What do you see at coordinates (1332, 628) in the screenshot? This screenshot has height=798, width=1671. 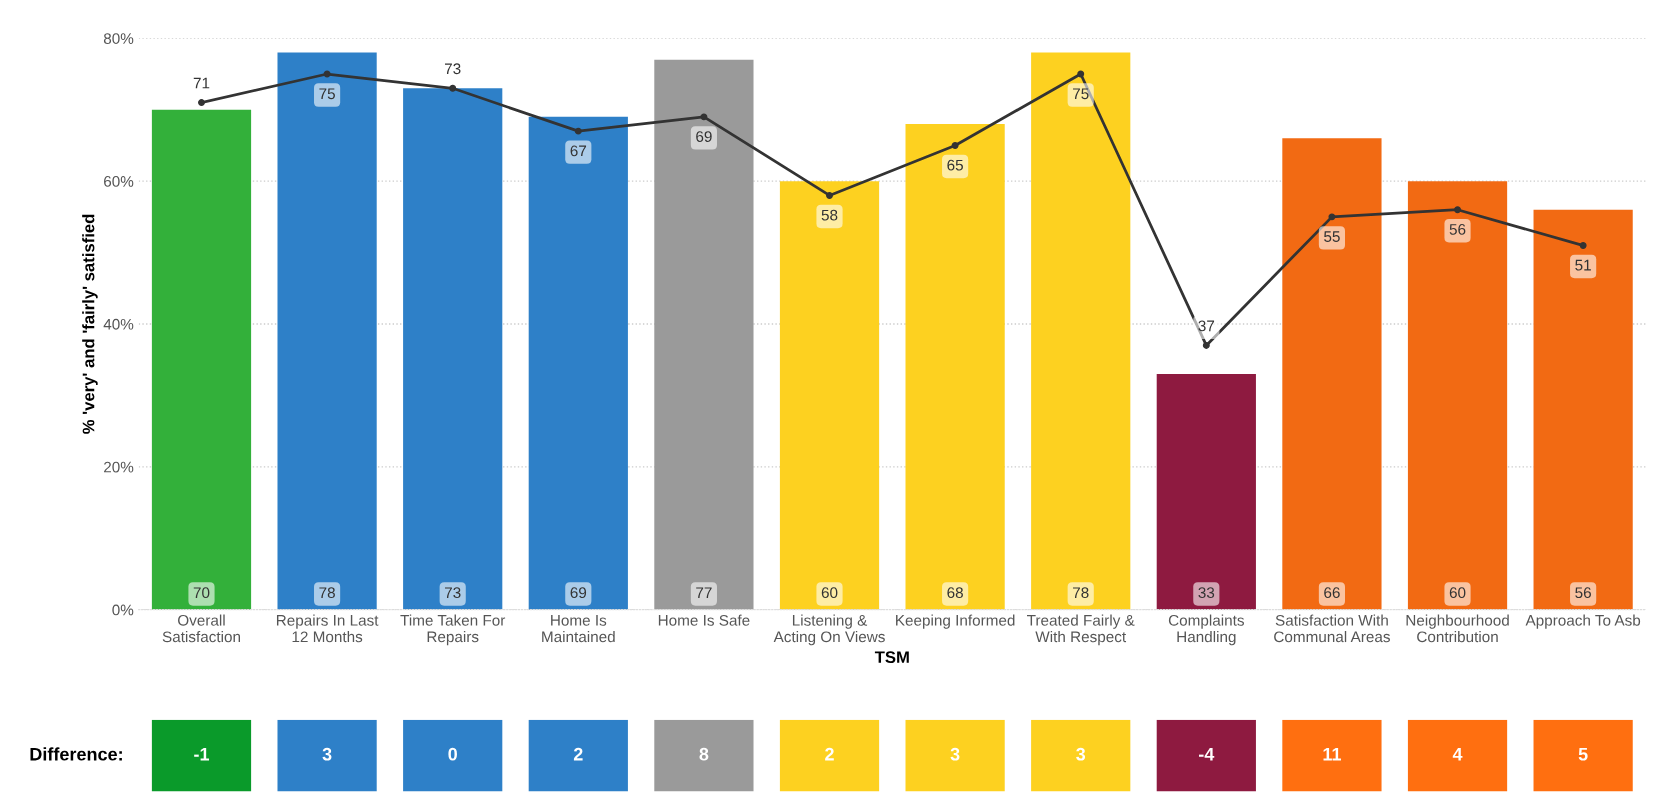 I see `x-tick-label: Satisfaction With Communal Areas` at bounding box center [1332, 628].